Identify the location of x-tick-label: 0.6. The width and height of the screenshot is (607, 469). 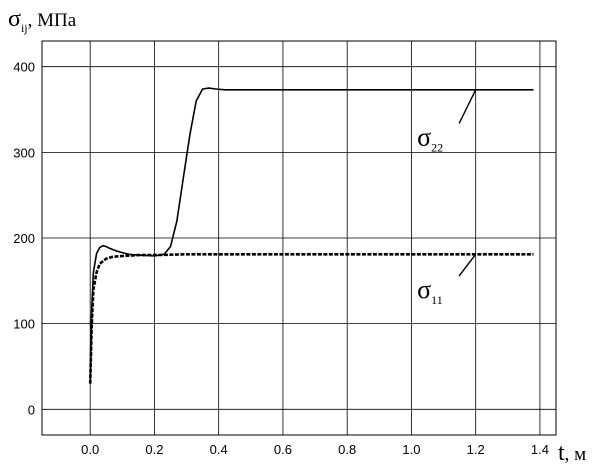
(283, 449).